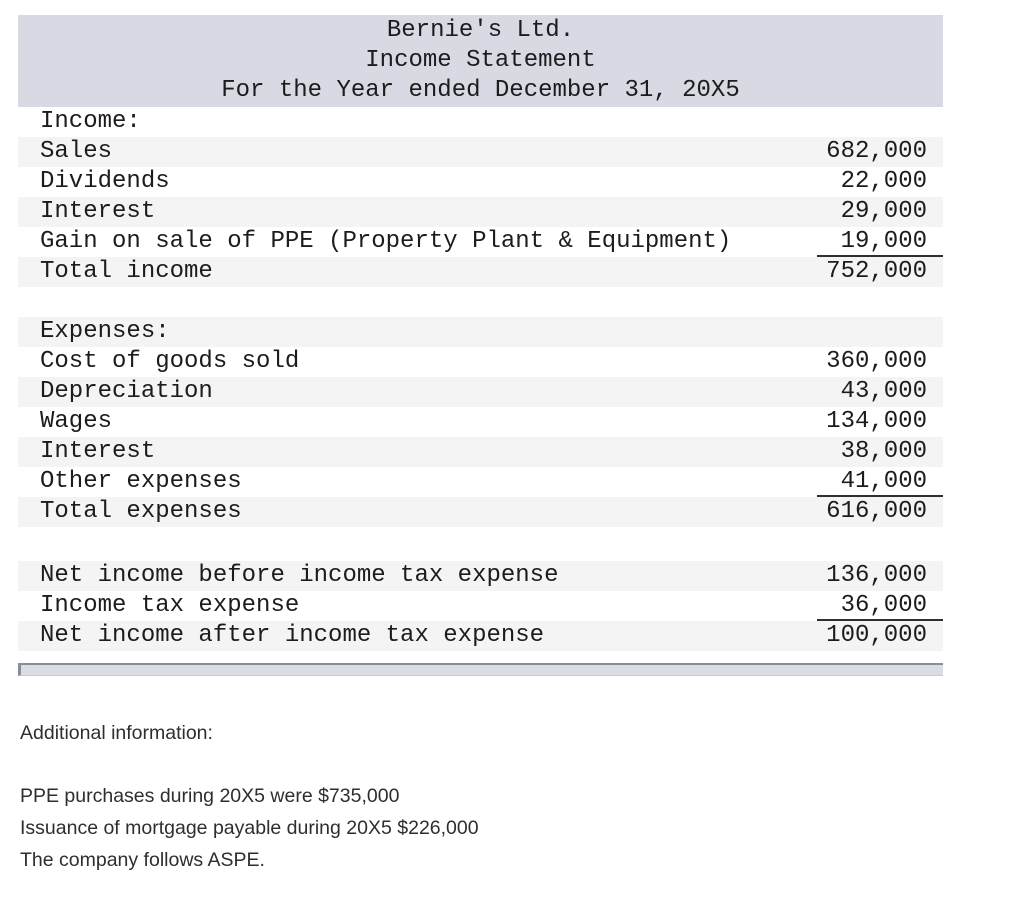 The image size is (1024, 902). What do you see at coordinates (876, 361) in the screenshot?
I see `row-amount: 360,000` at bounding box center [876, 361].